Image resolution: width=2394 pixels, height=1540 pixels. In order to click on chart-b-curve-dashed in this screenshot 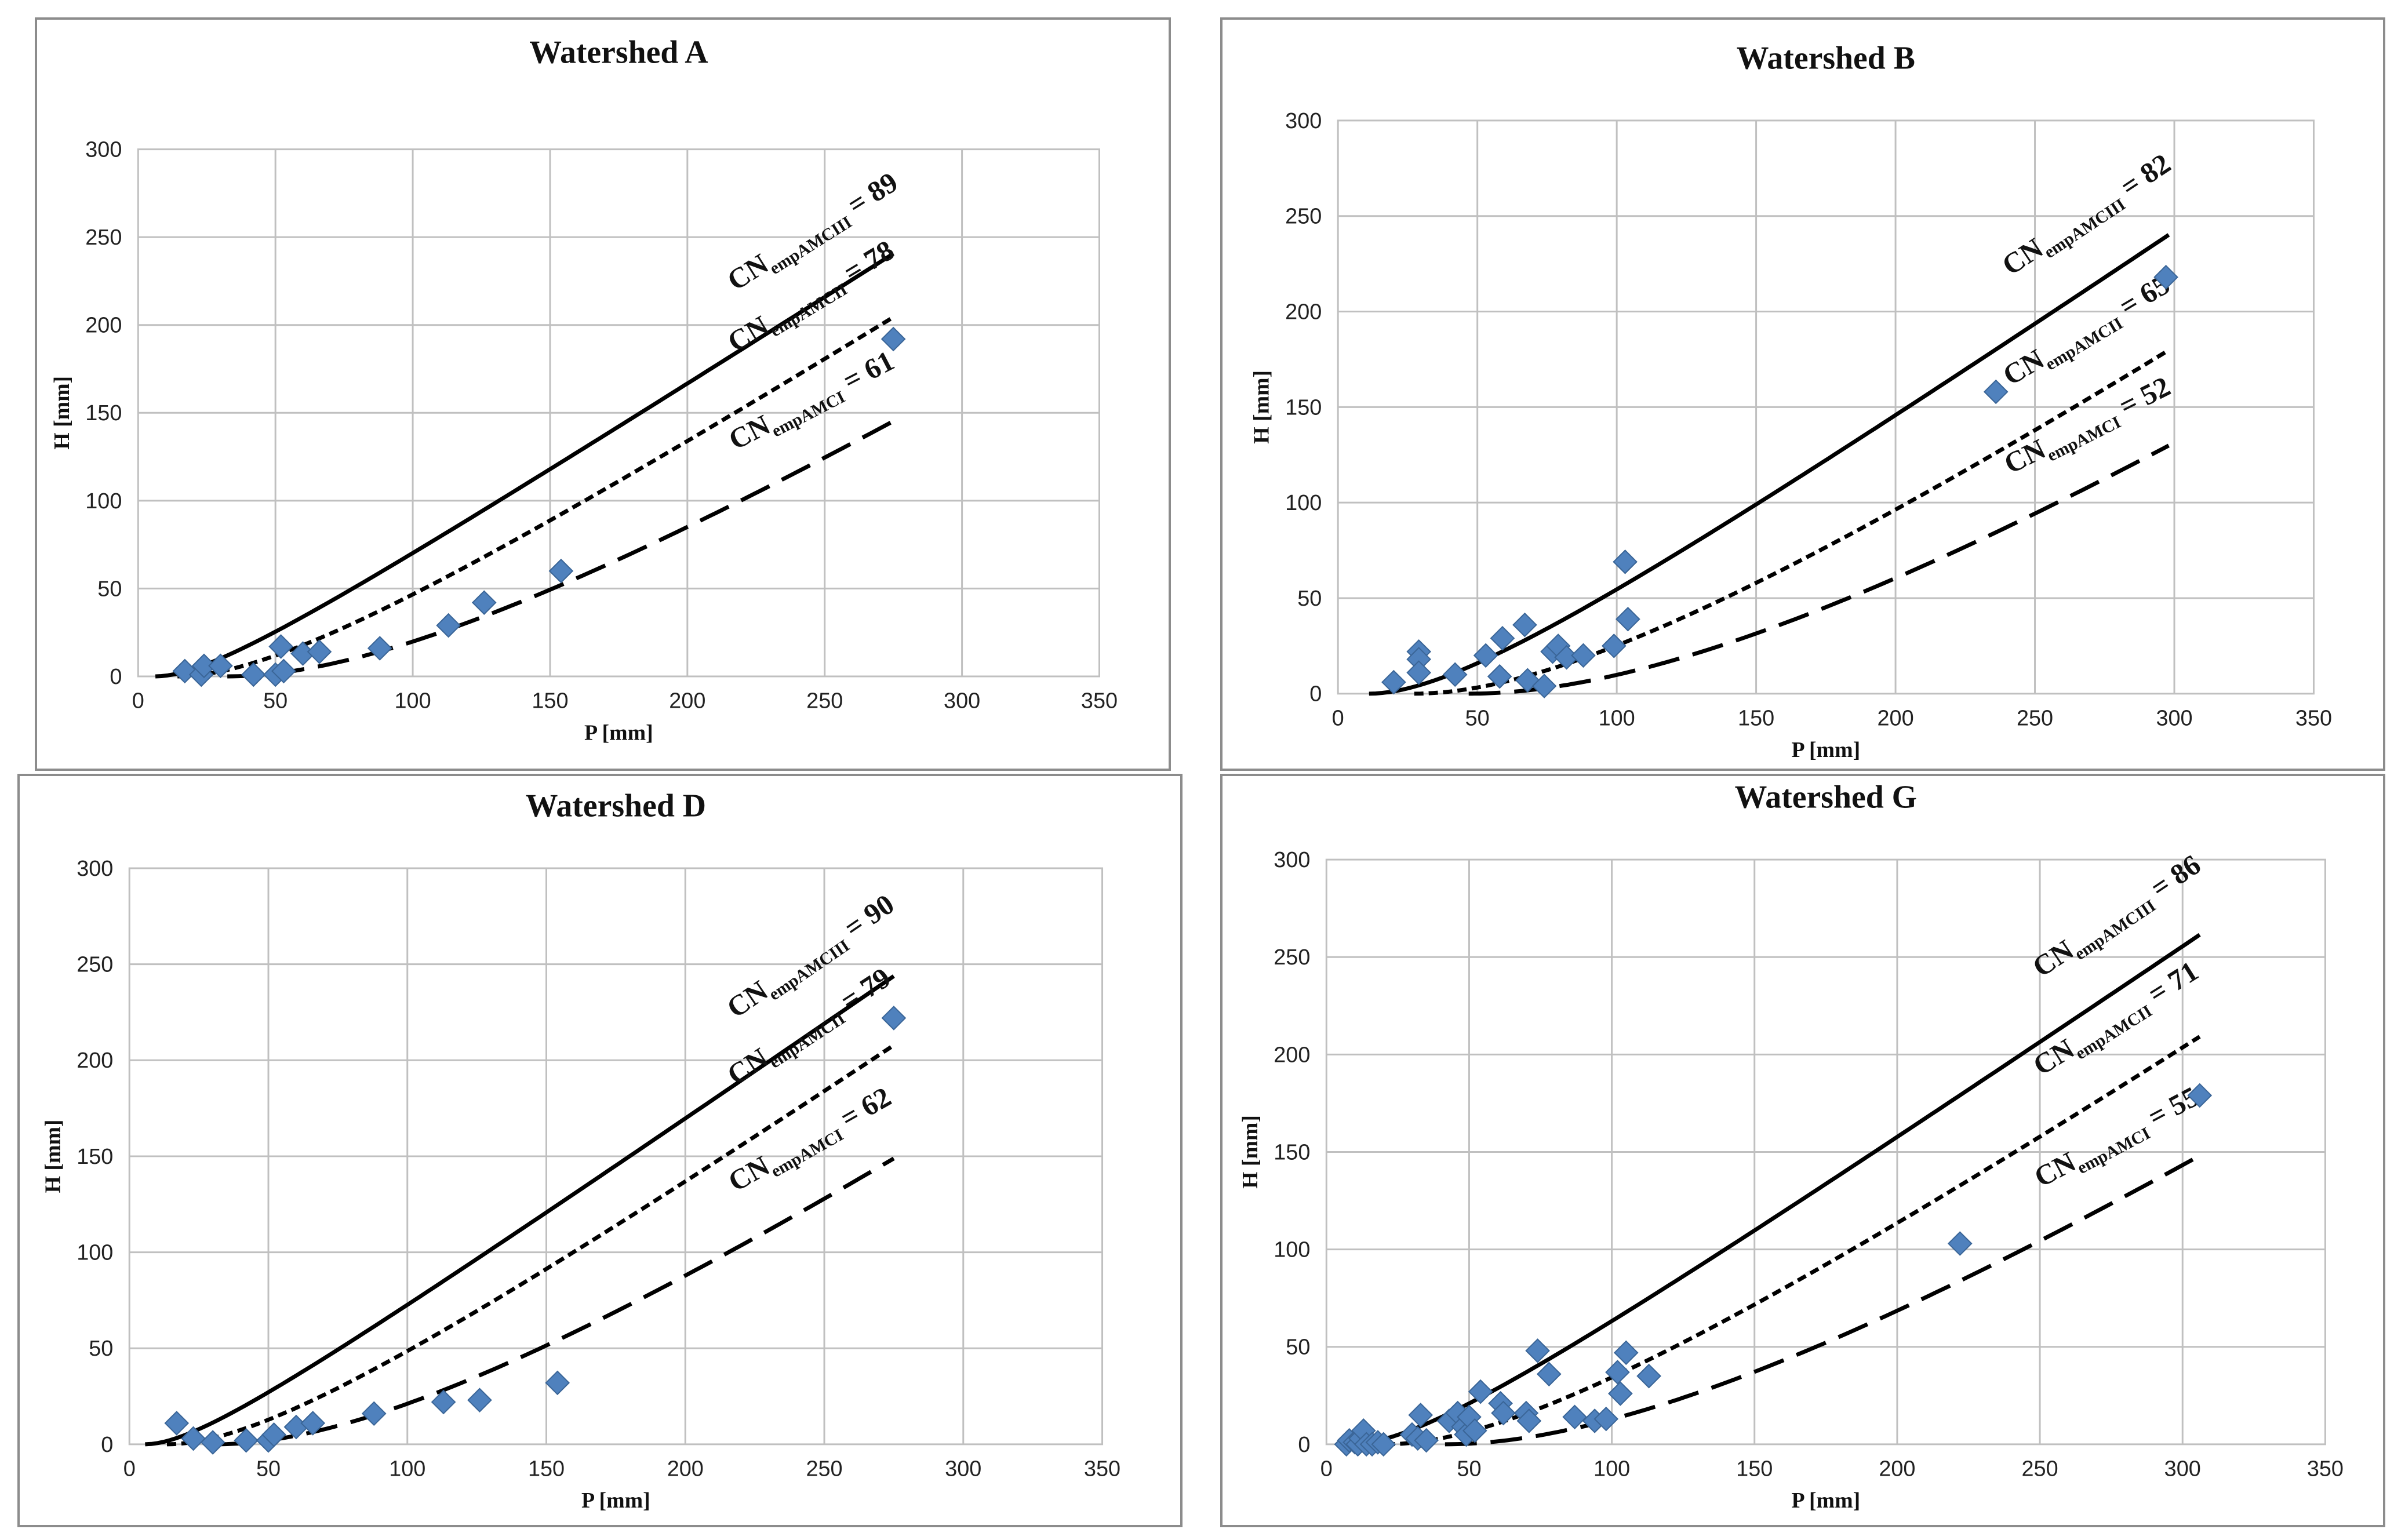, I will do `click(1819, 569)`.